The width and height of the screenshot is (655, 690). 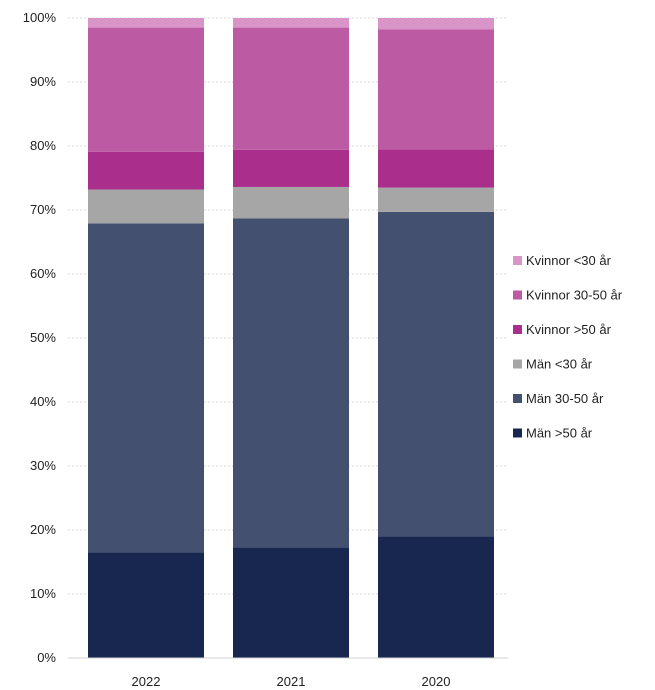 I want to click on legend-label: Kvinnor <30 år, so click(x=569, y=260).